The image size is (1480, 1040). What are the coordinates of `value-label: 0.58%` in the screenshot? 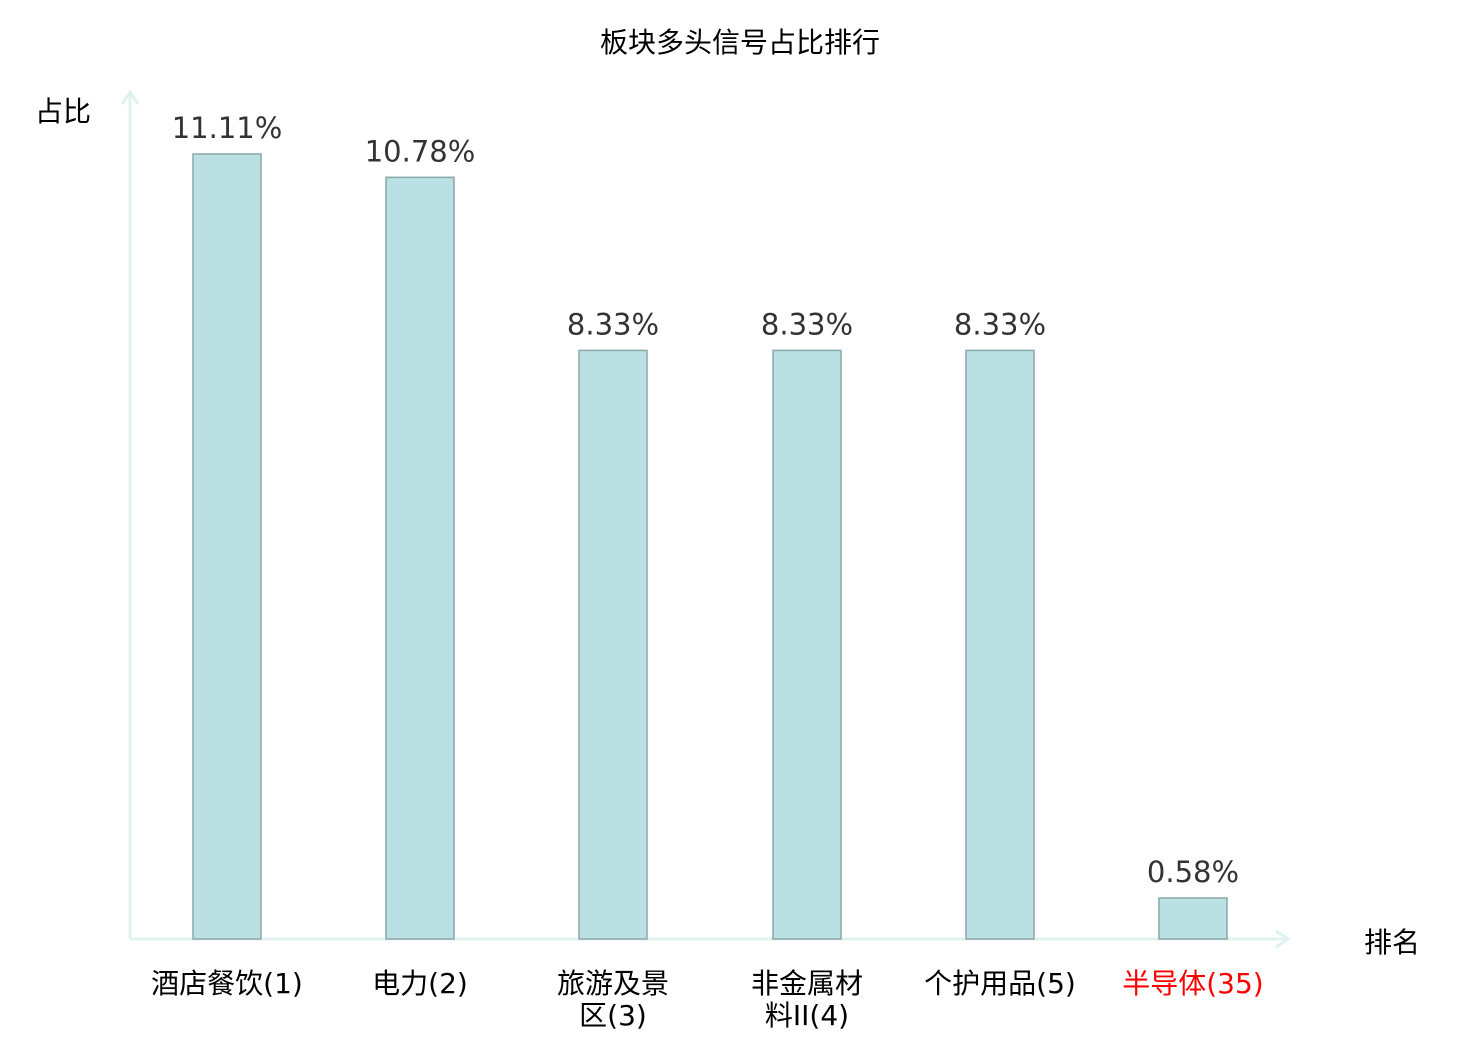 It's located at (1193, 872).